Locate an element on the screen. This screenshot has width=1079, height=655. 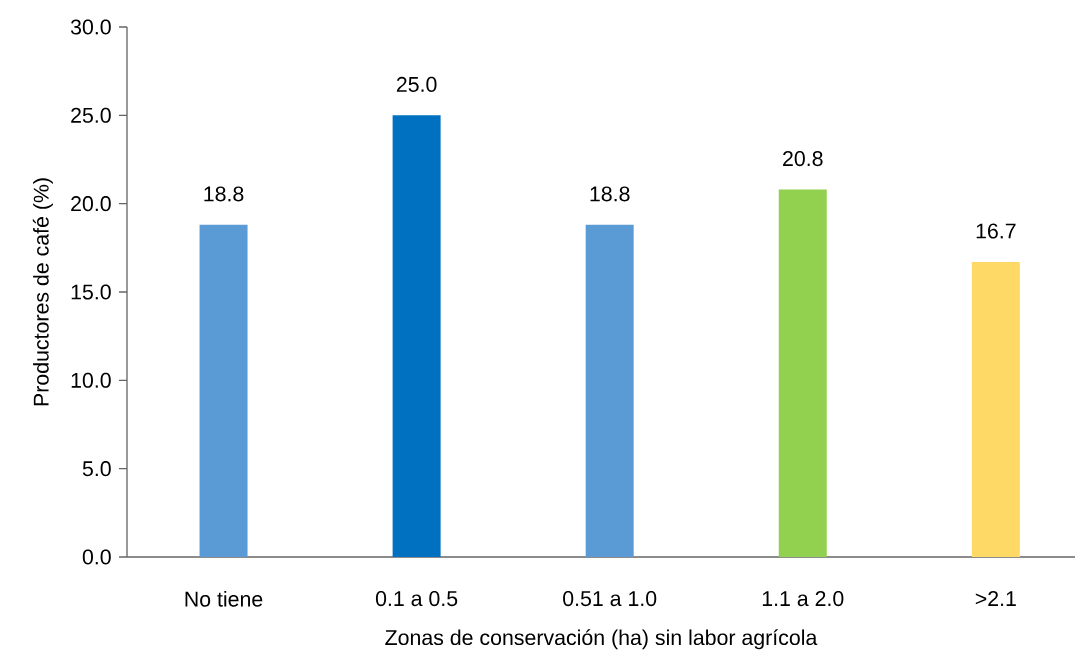
x-tick-label: 1.1 a 2.0 is located at coordinates (803, 599).